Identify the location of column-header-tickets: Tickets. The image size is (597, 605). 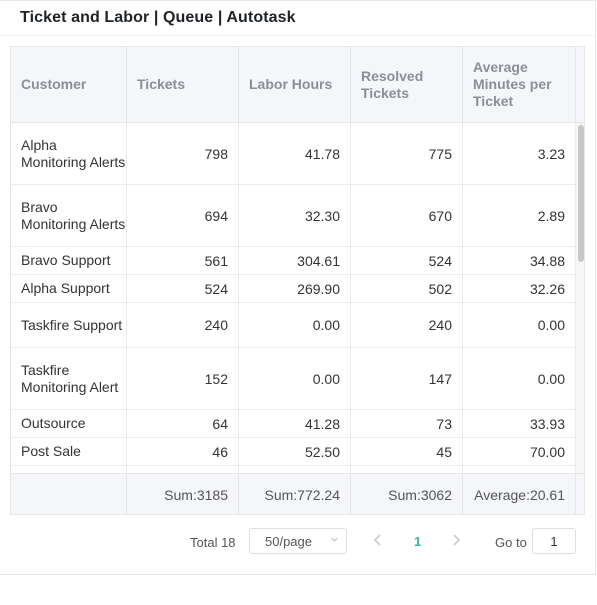
(183, 84).